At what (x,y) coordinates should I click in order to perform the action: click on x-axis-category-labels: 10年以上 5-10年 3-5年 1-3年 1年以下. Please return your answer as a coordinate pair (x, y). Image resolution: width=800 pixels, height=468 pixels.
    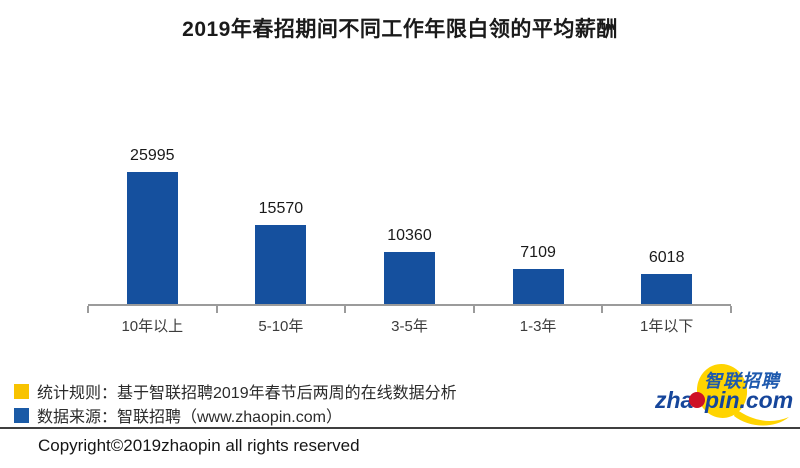
    Looking at the image, I should click on (409, 325).